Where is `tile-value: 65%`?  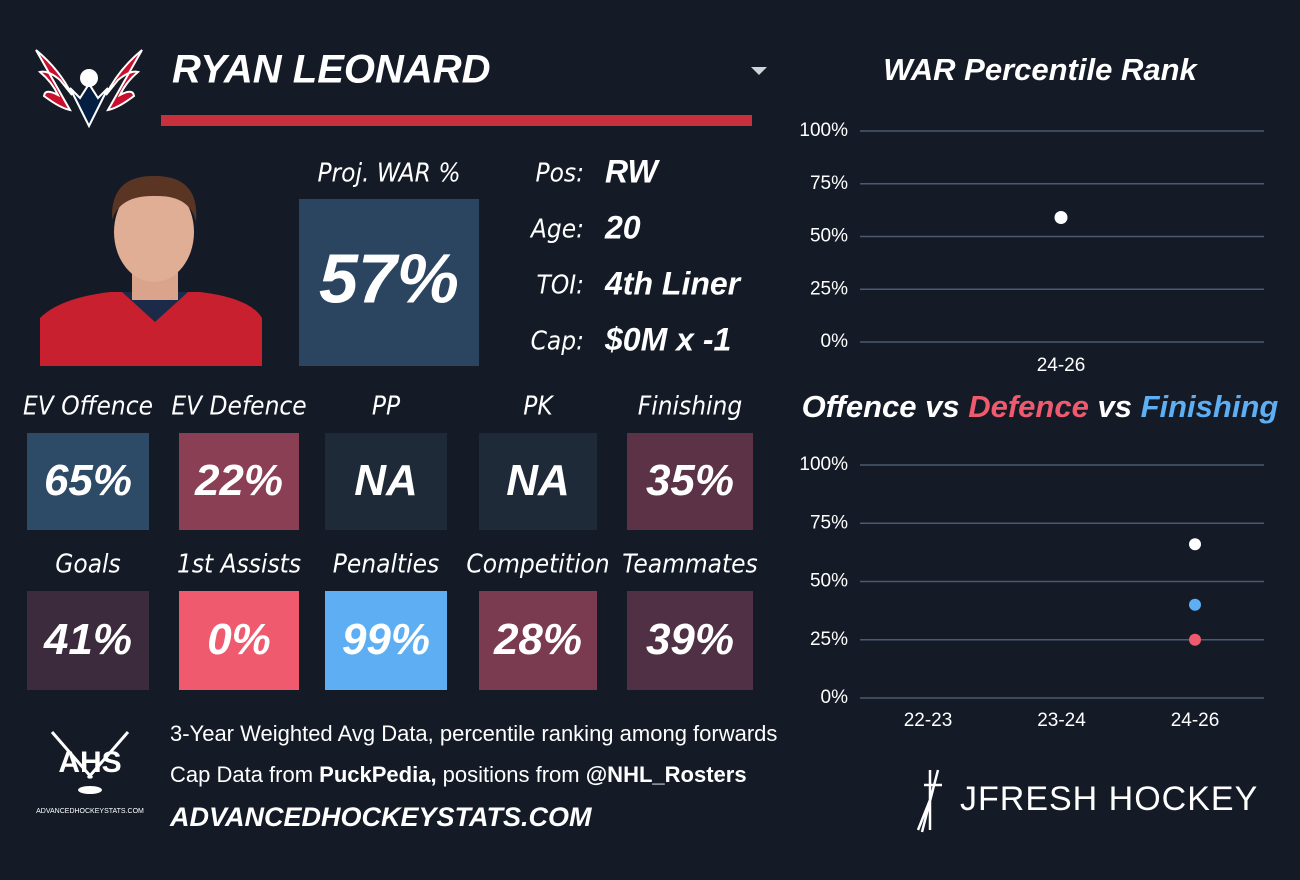
tile-value: 65% is located at coordinates (88, 480).